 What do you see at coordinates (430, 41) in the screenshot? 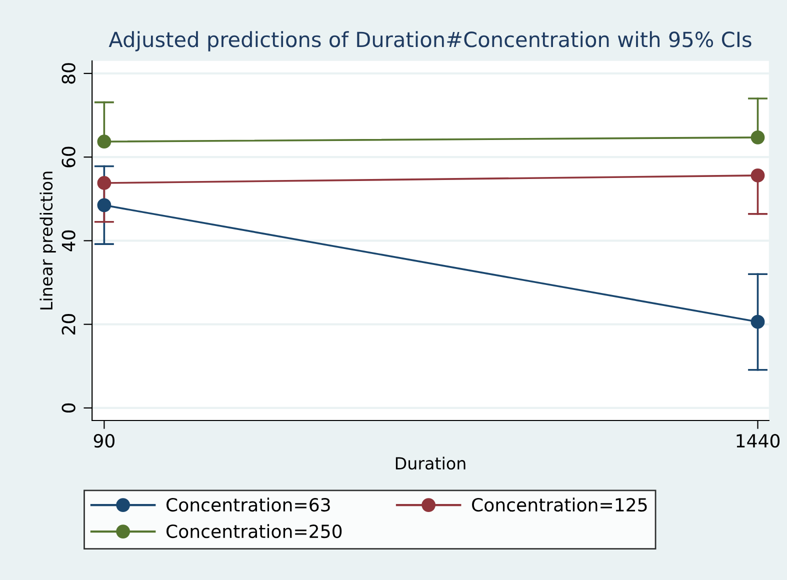
I see `chart-title: Adjusted predictions of Duration#Concentration with 95% CIs` at bounding box center [430, 41].